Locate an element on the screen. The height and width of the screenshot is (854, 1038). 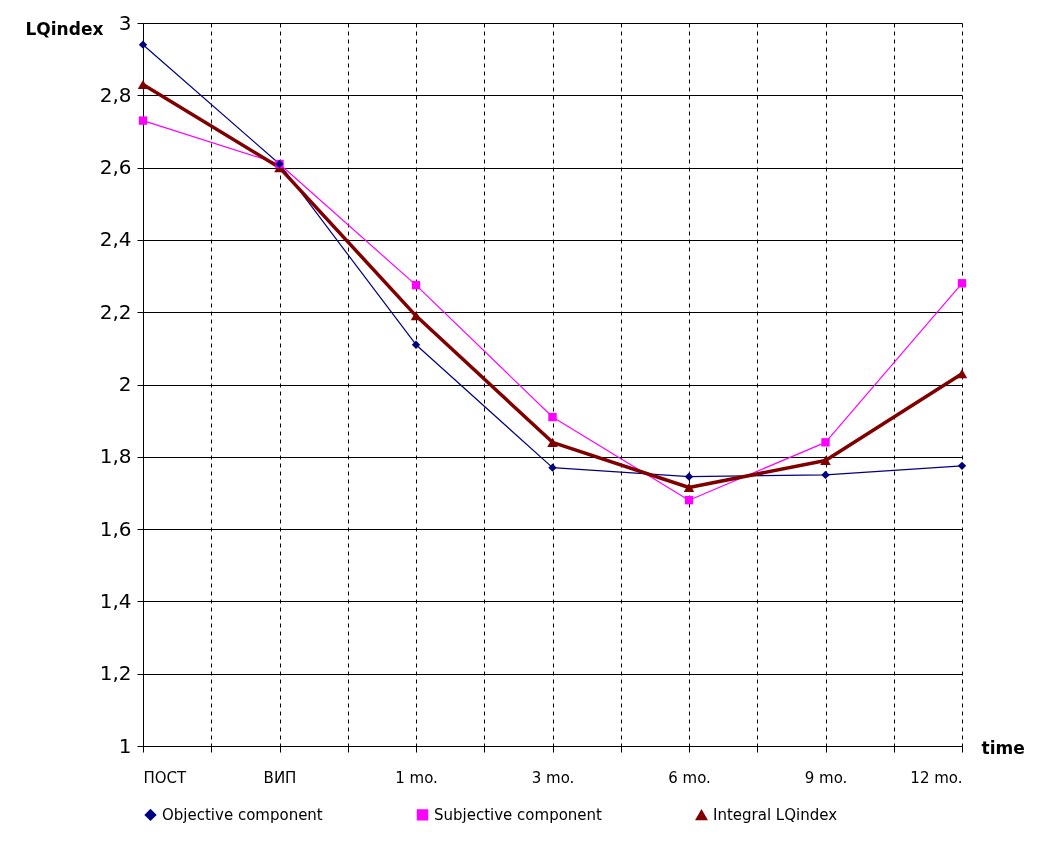
y-tick-label: 1,6 is located at coordinates (115, 528).